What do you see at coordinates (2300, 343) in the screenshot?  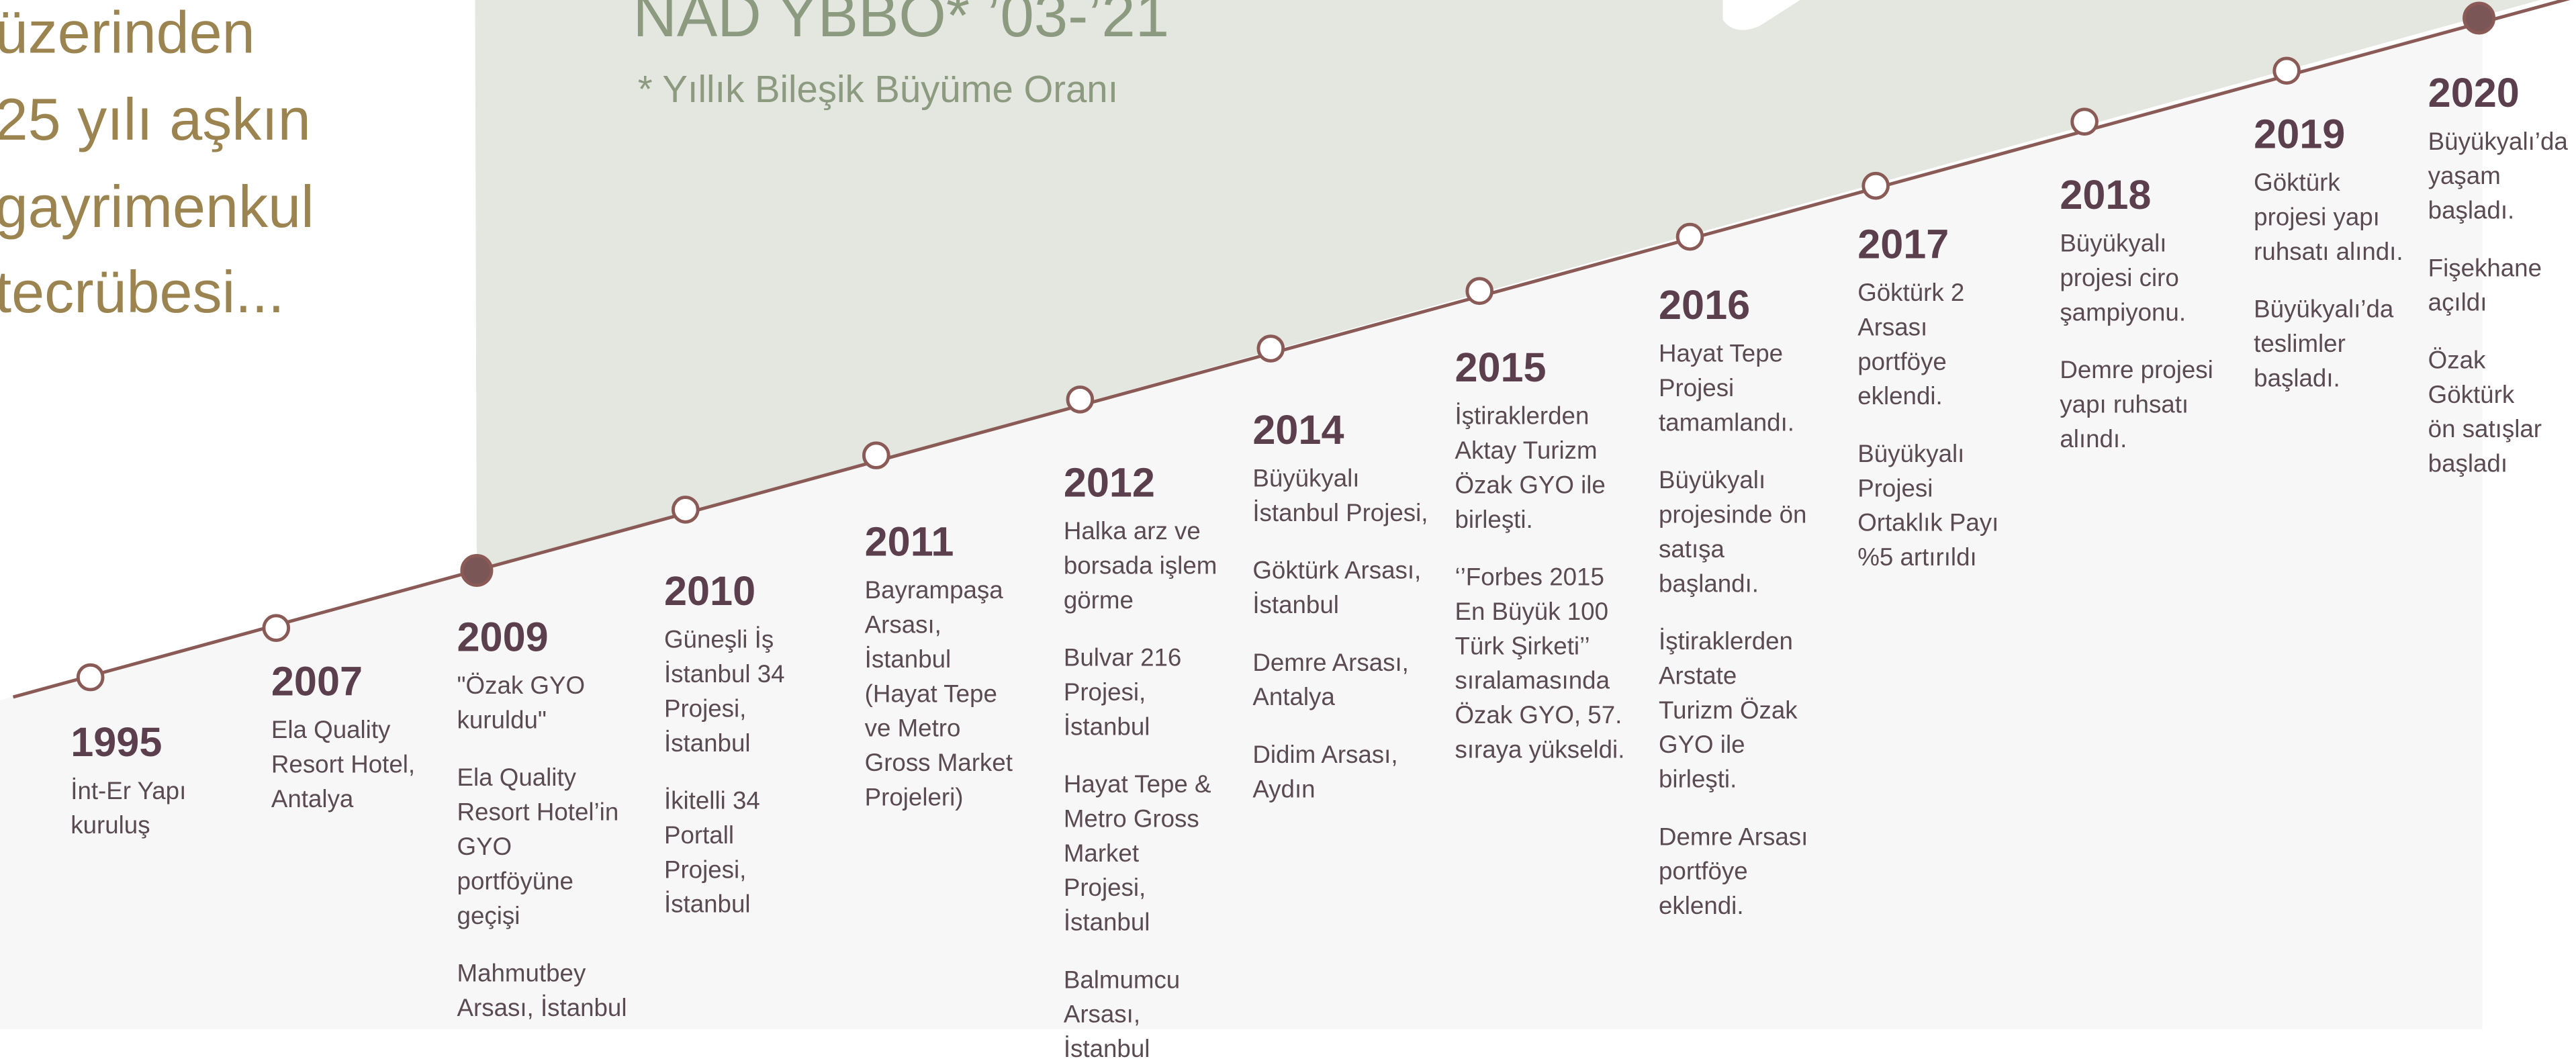 I see `milestone-text: teslimler` at bounding box center [2300, 343].